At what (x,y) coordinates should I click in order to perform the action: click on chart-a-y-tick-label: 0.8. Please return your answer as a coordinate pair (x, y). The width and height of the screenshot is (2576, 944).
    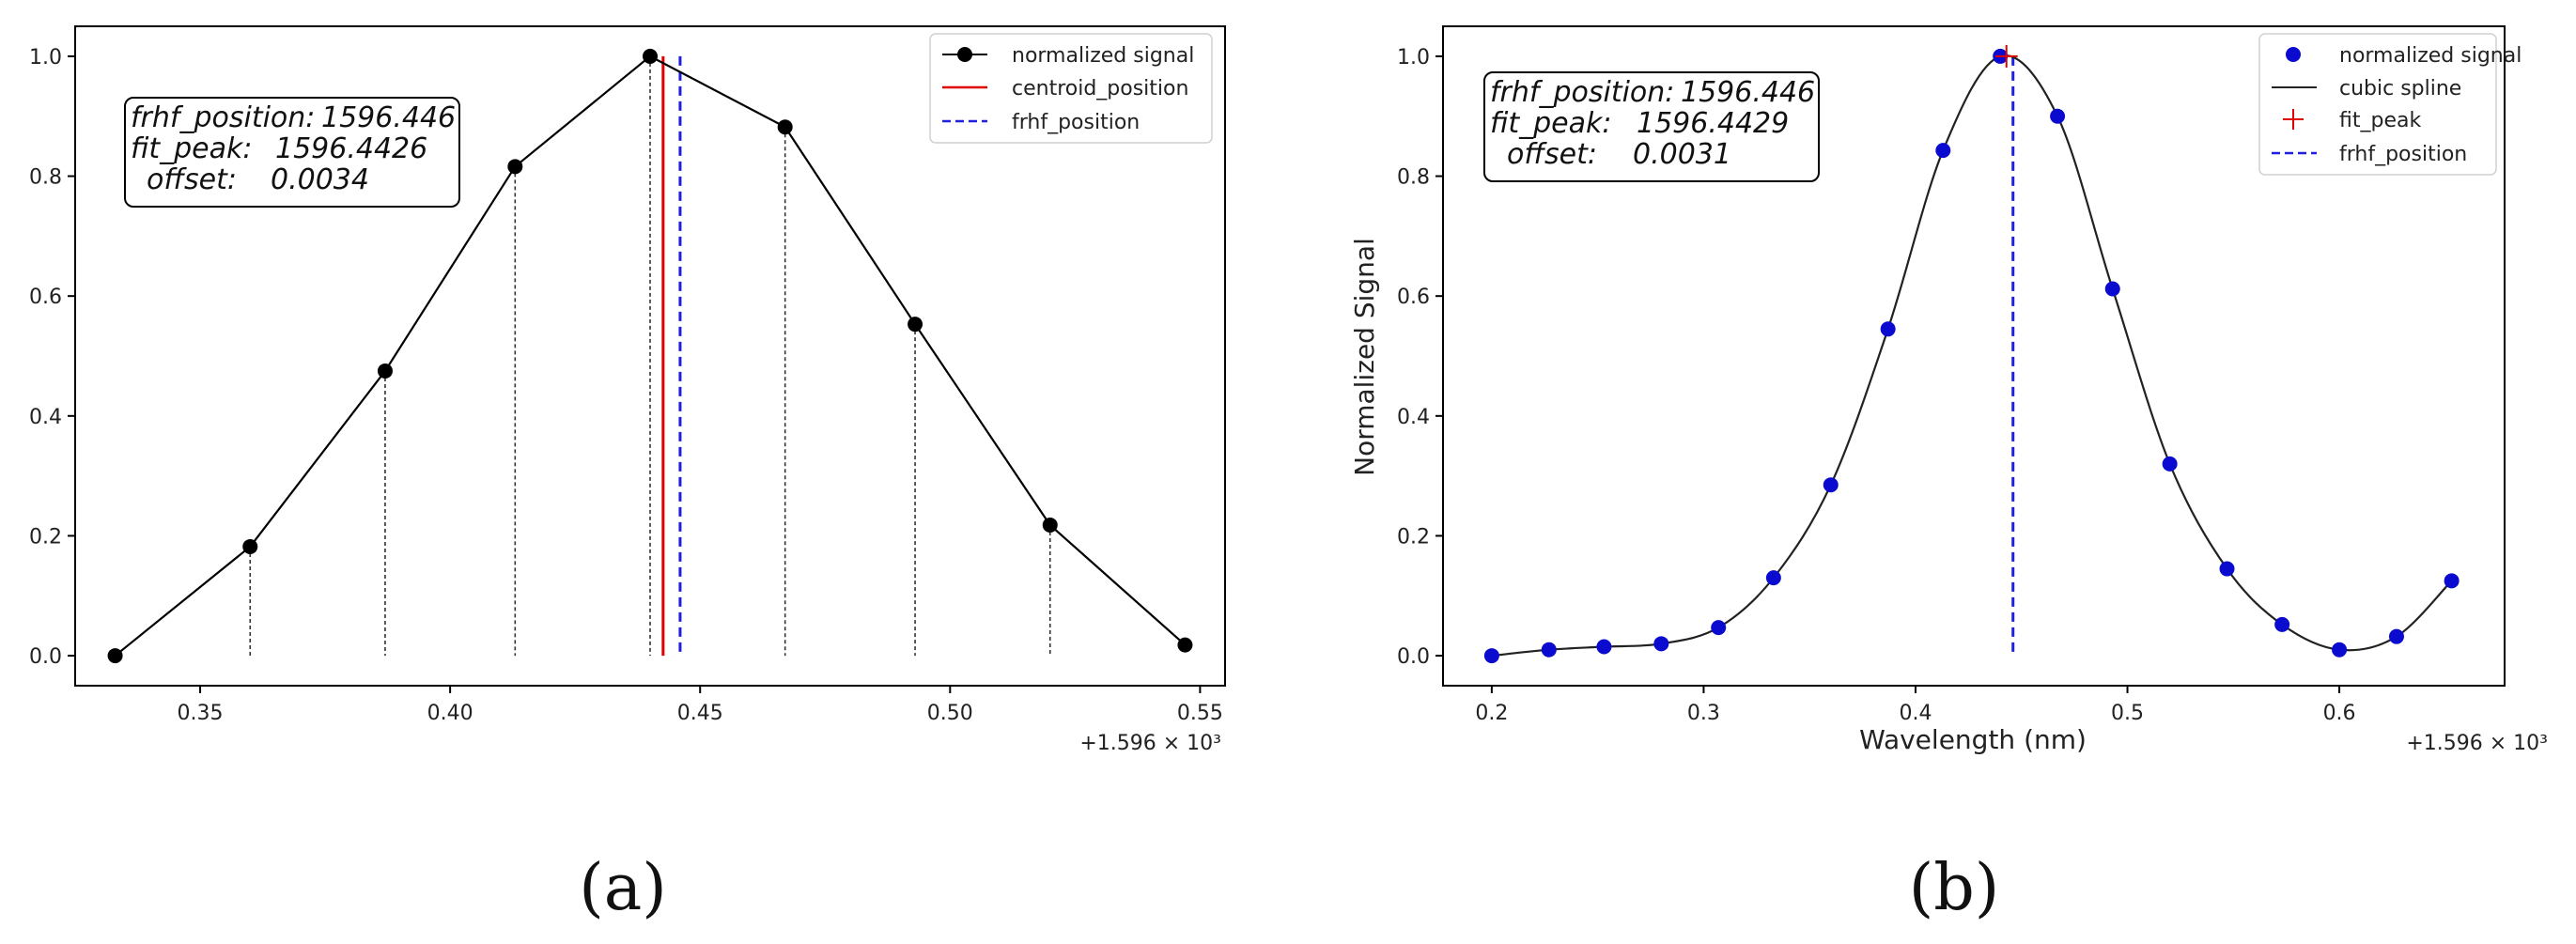
    Looking at the image, I should click on (45, 178).